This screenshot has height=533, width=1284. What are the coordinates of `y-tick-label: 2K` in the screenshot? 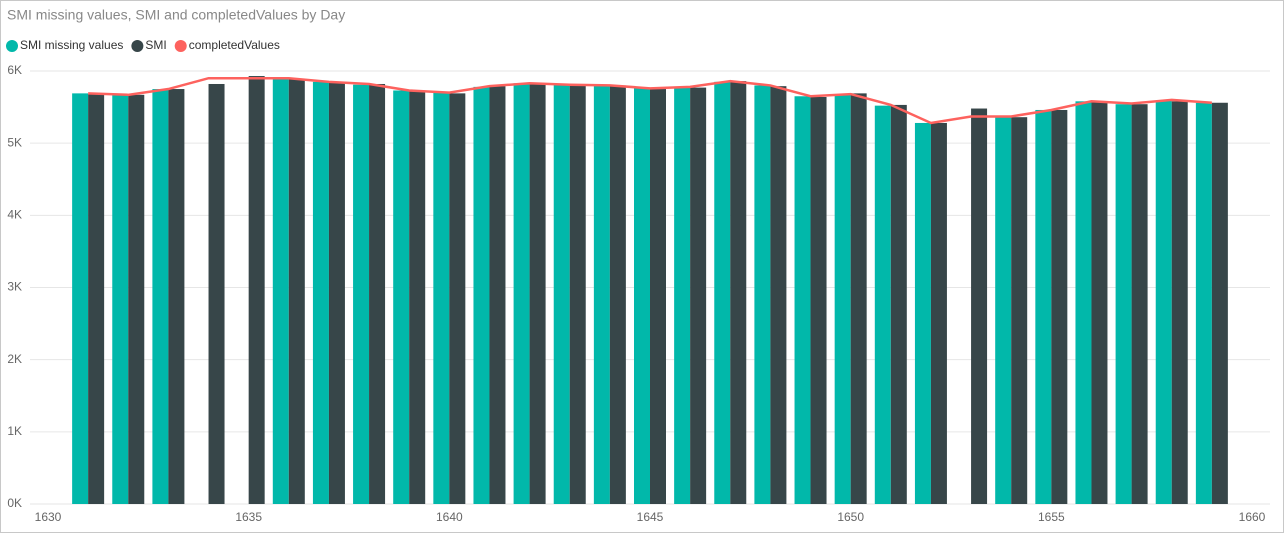 It's located at (14, 359).